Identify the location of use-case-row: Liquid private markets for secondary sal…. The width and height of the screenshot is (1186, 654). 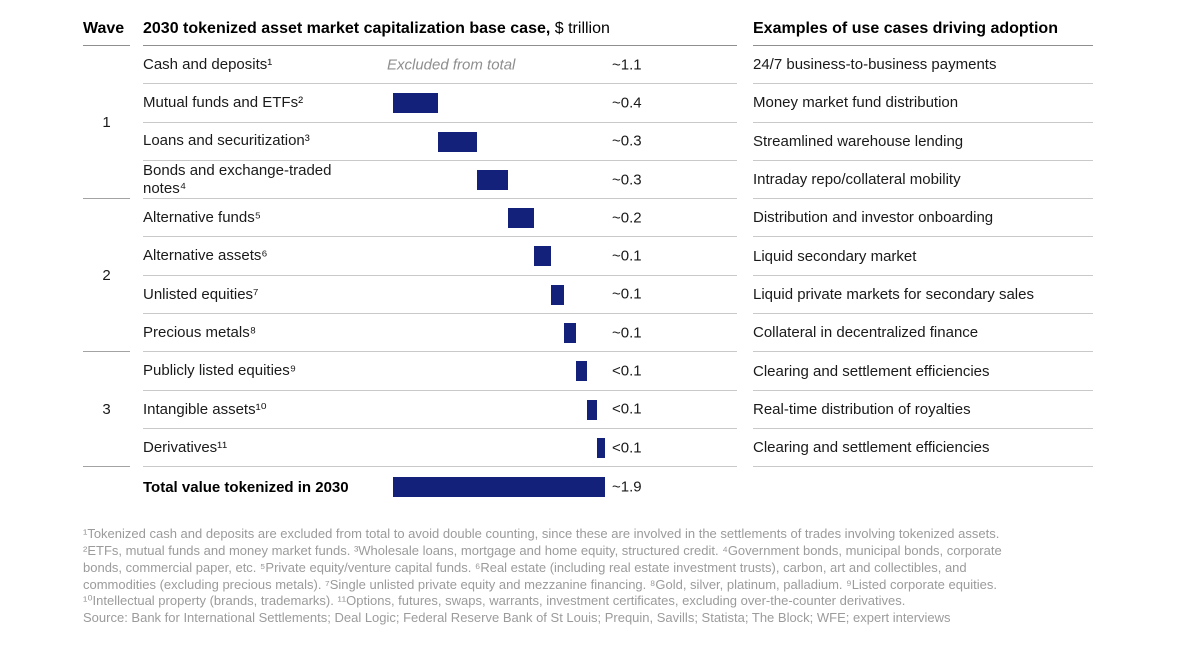
(923, 295).